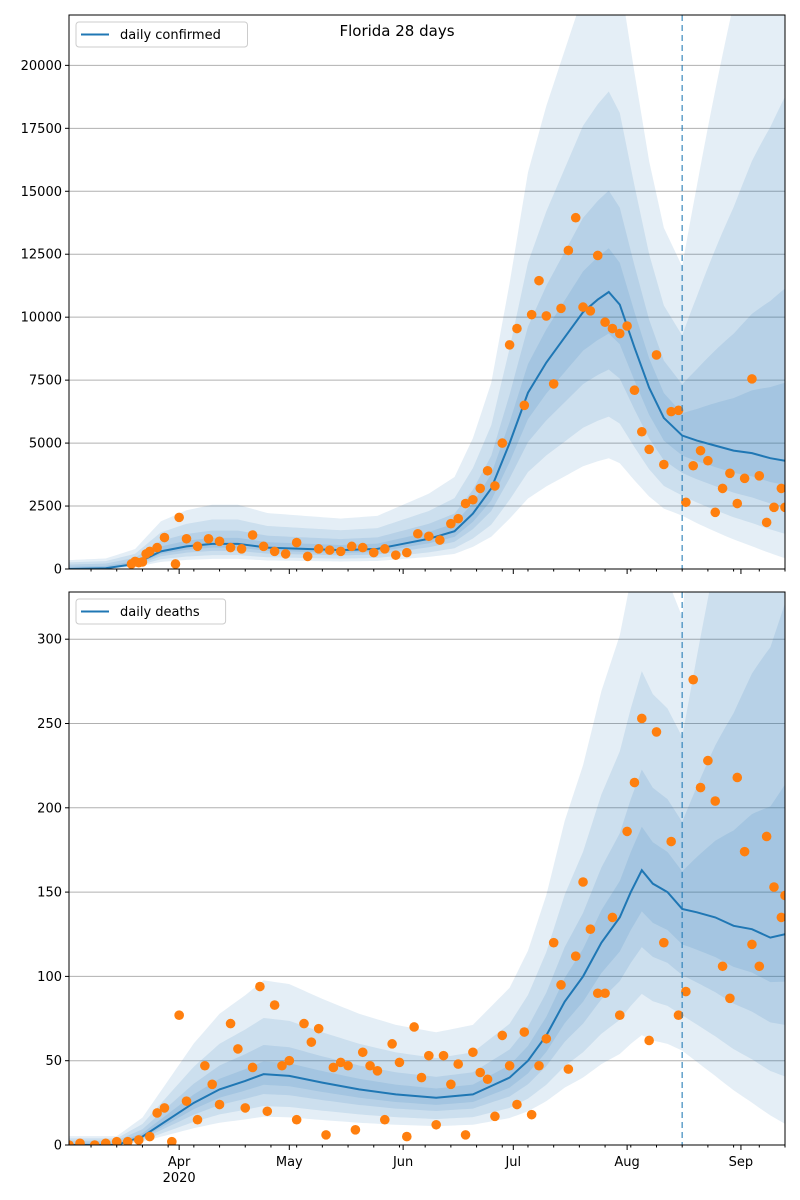 This screenshot has width=800, height=1200. What do you see at coordinates (41, 129) in the screenshot?
I see `y-tick-label: 17500` at bounding box center [41, 129].